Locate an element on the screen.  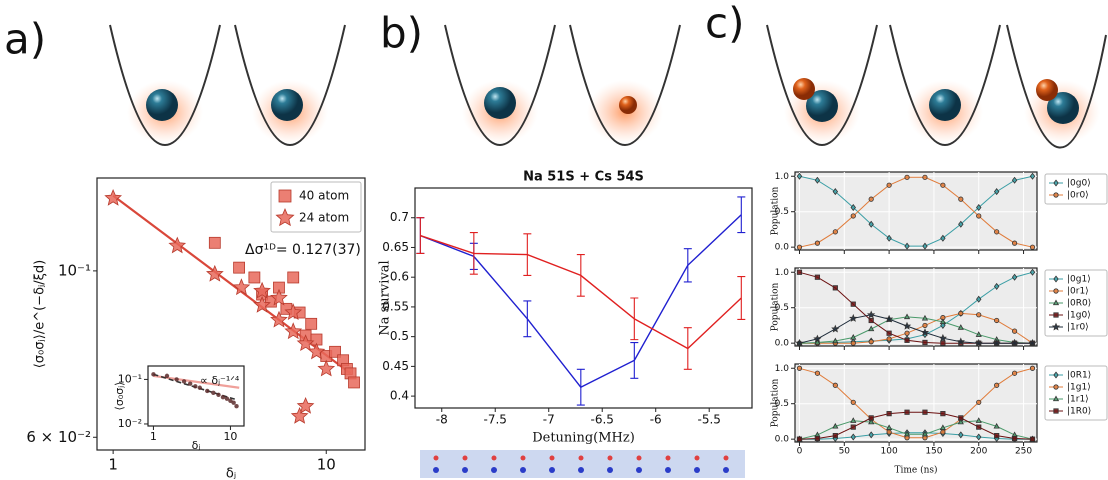
legend-label: |0r0⟩ is located at coordinates (1078, 196).